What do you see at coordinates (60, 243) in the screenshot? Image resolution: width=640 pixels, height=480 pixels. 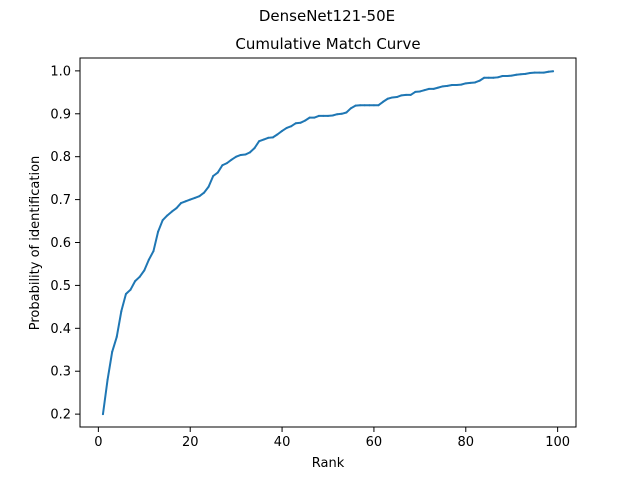 I see `y-tick-label: 0.6` at bounding box center [60, 243].